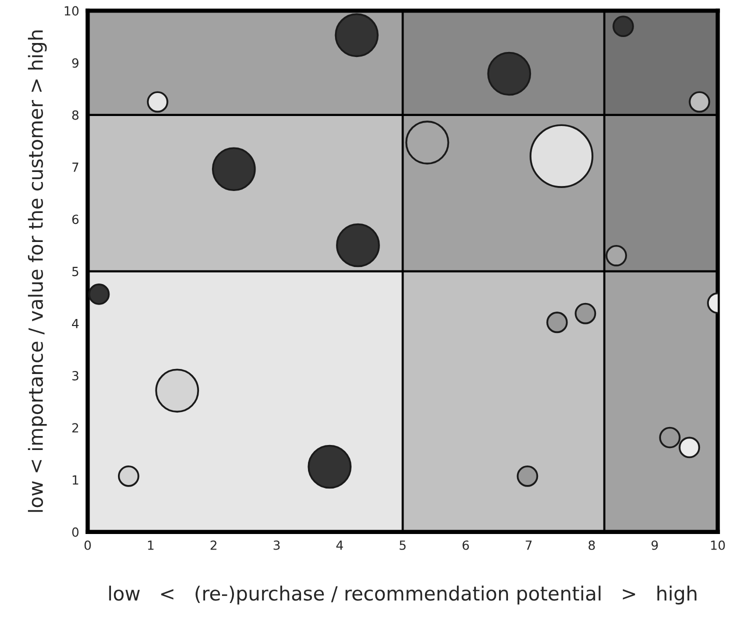 Image resolution: width=743 pixels, height=628 pixels. I want to click on x-tick-label: 1, so click(151, 545).